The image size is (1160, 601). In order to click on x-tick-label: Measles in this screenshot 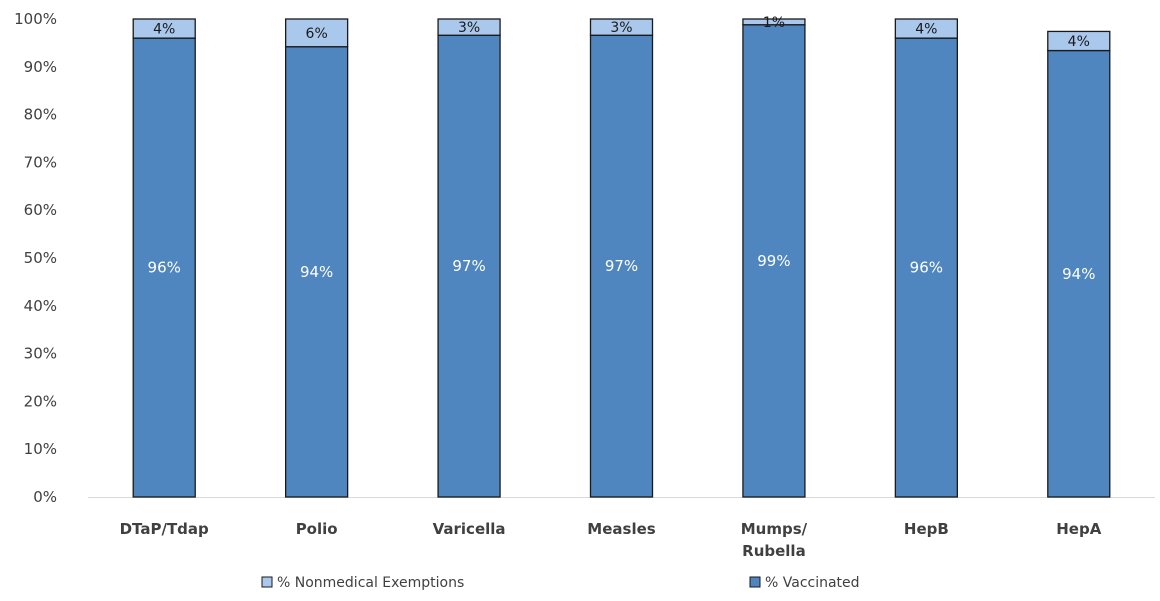, I will do `click(621, 529)`.